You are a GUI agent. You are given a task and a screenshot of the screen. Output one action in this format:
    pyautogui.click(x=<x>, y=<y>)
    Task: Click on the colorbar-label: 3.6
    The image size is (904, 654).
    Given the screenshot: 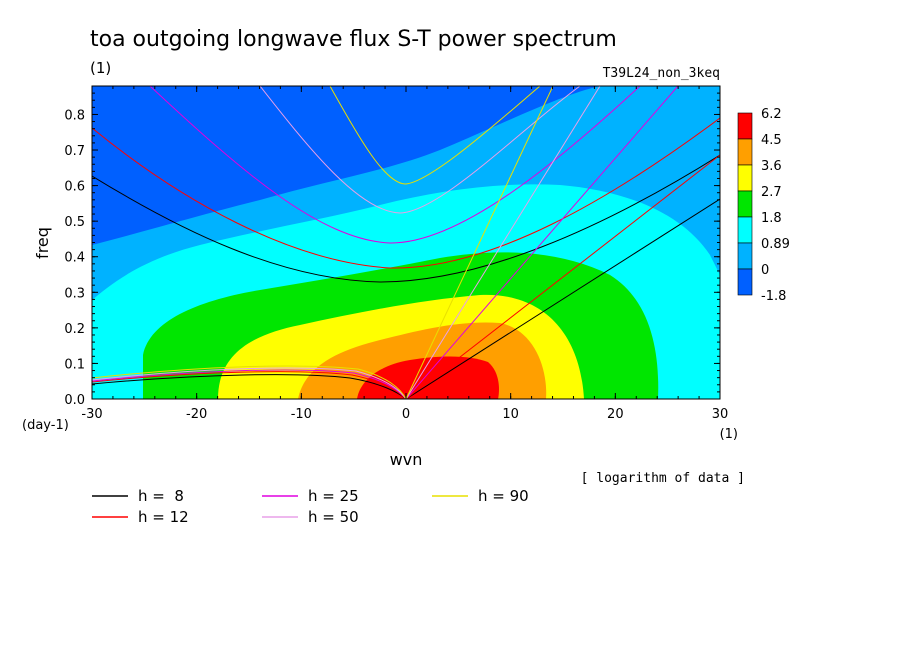 What is the action you would take?
    pyautogui.click(x=771, y=166)
    